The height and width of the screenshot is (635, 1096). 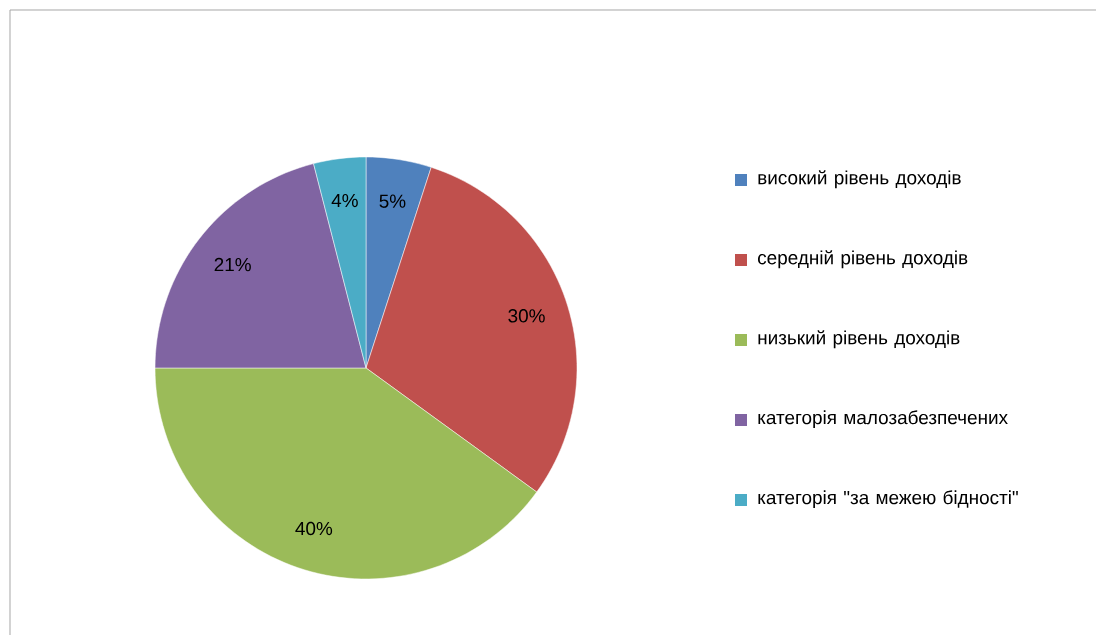 What do you see at coordinates (883, 419) in the screenshot?
I see `legend-label: категорія малозабезпечених` at bounding box center [883, 419].